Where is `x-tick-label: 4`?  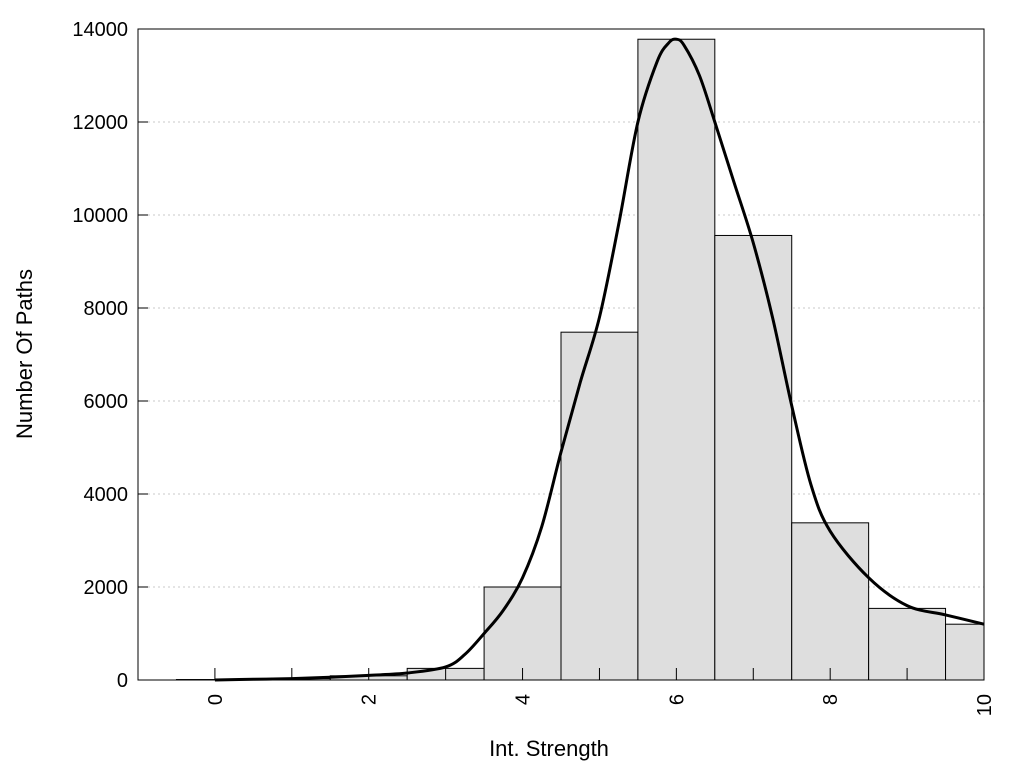
x-tick-label: 4 is located at coordinates (524, 699).